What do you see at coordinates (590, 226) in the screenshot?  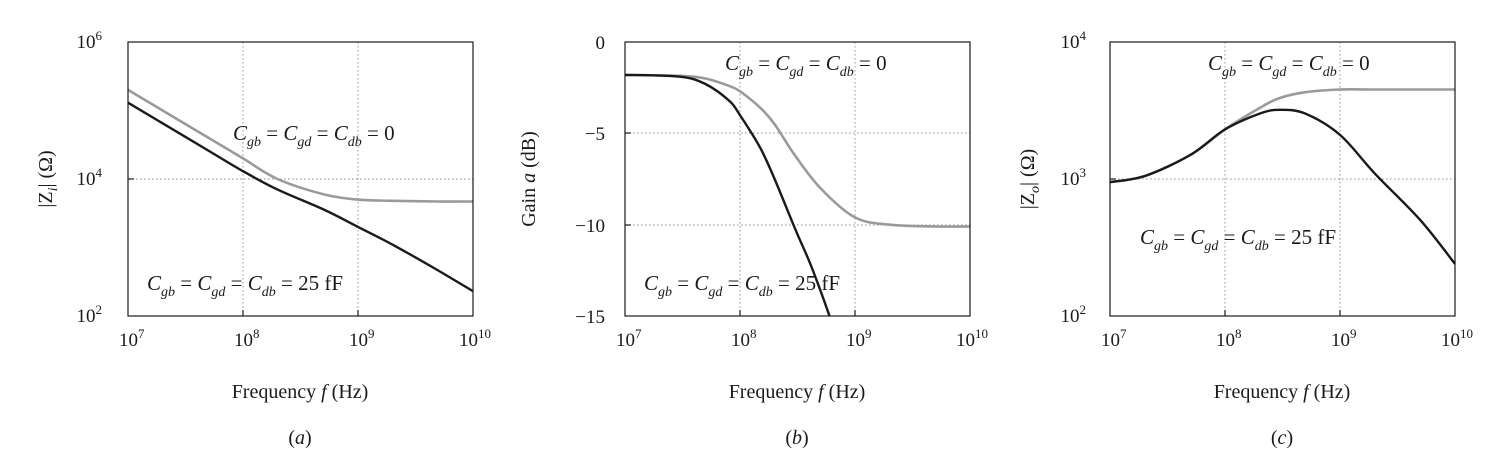 I see `y-tick-label: −10` at bounding box center [590, 226].